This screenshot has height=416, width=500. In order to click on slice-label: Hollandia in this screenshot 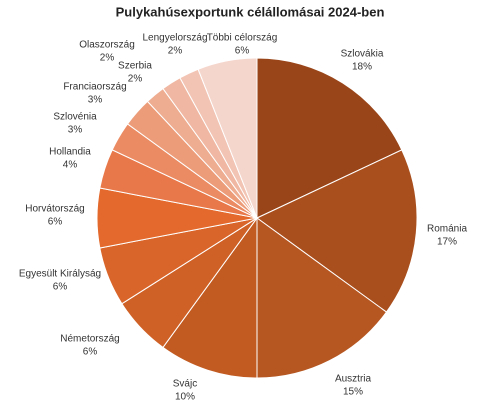, I will do `click(70, 152)`.